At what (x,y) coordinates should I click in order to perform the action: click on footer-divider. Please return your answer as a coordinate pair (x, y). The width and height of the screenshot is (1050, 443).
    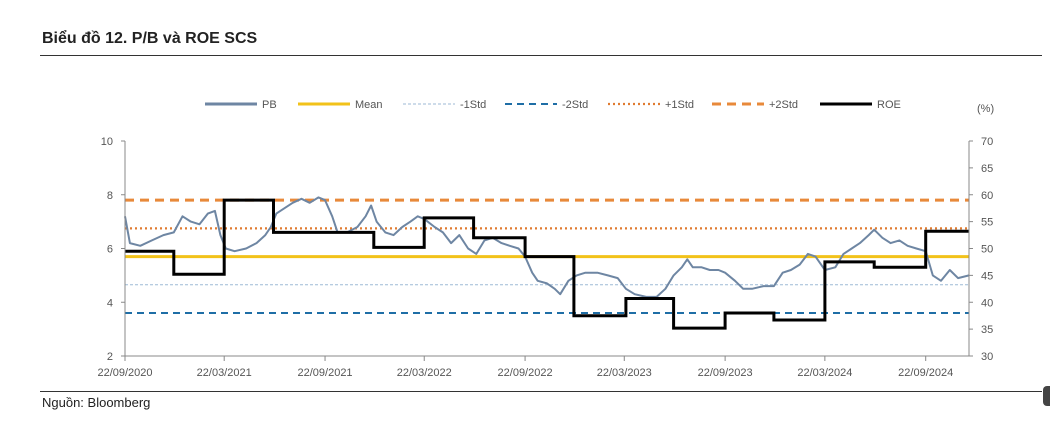
    Looking at the image, I should click on (541, 391).